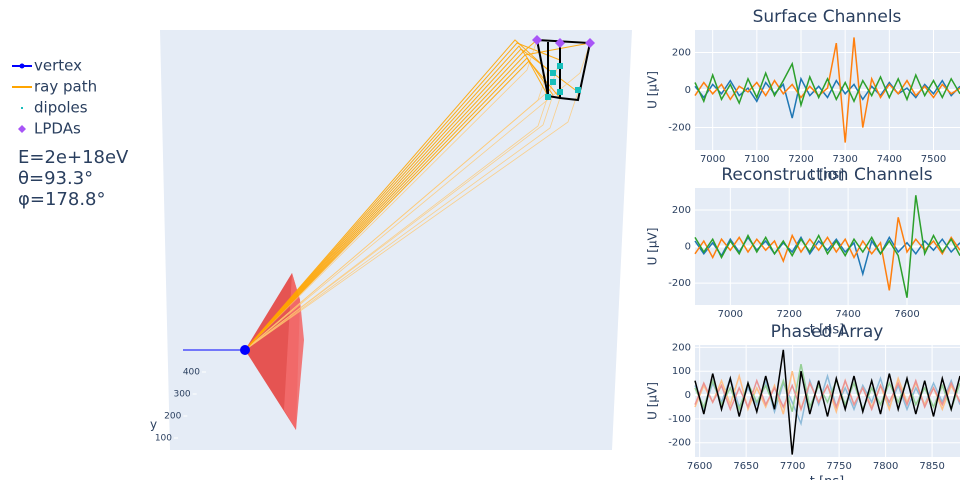 This screenshot has height=484, width=960. I want to click on x-tick-label: 7100, so click(756, 159).